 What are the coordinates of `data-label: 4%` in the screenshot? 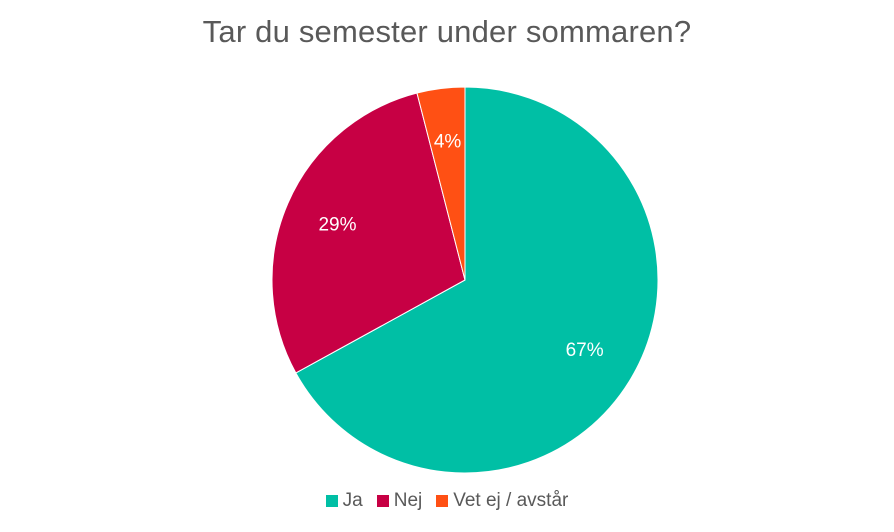 It's located at (448, 142).